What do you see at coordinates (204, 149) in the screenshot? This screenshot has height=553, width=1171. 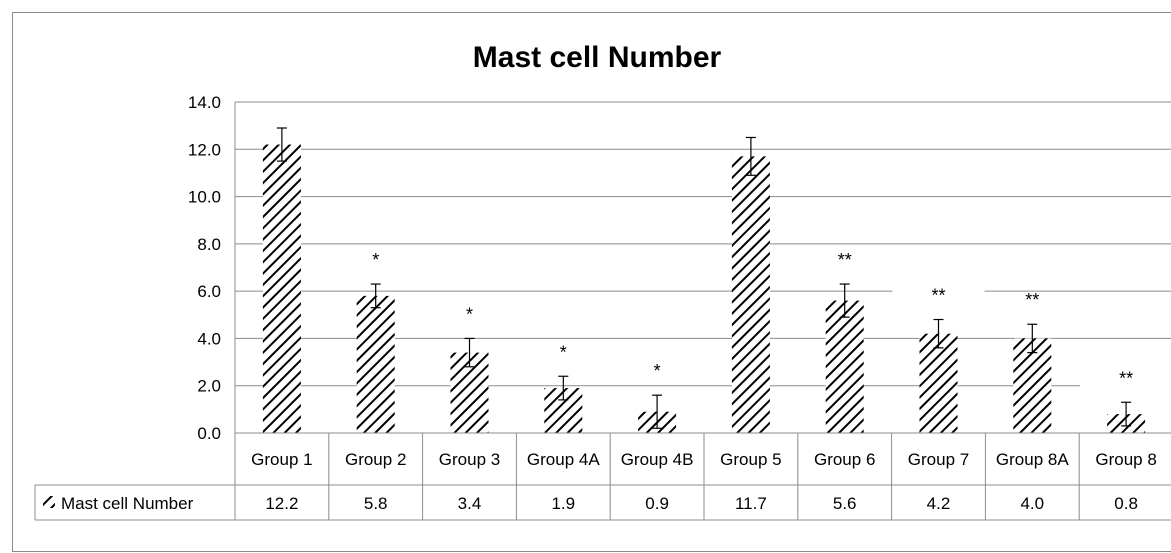 I see `y-tick-label: 12.0` at bounding box center [204, 149].